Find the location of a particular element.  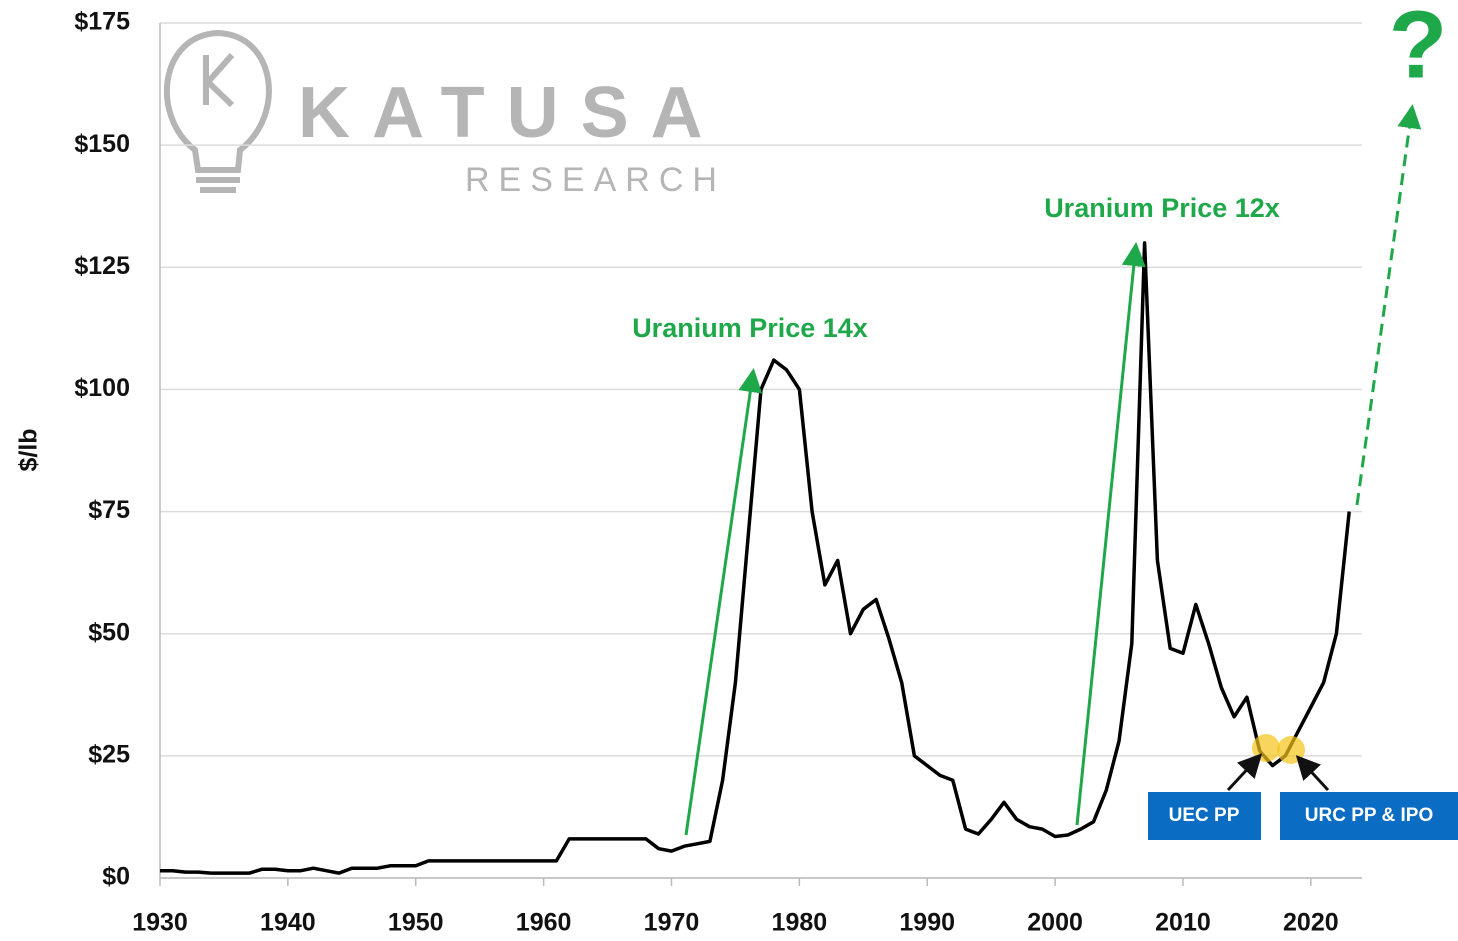

x-tick-label: 2000 is located at coordinates (1055, 923).